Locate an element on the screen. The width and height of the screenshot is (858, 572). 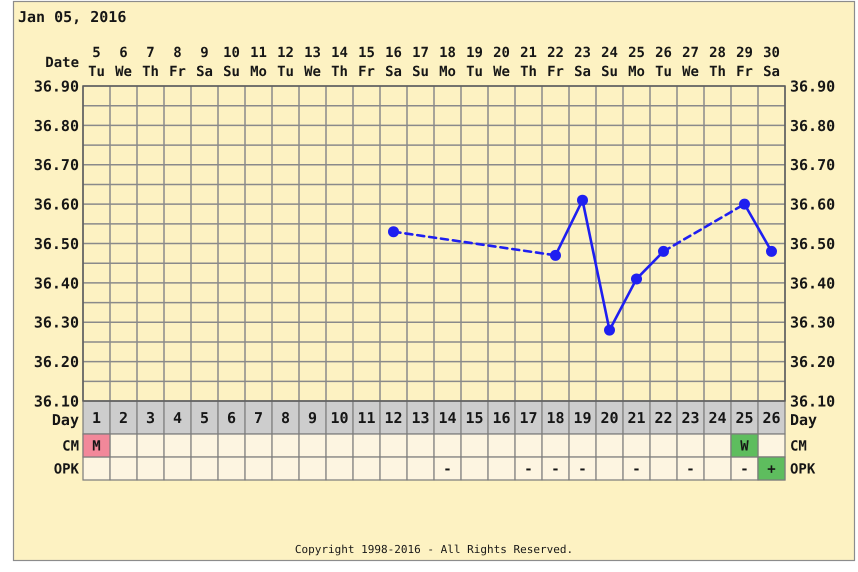
x2-tick-label: 14 is located at coordinates (447, 417).